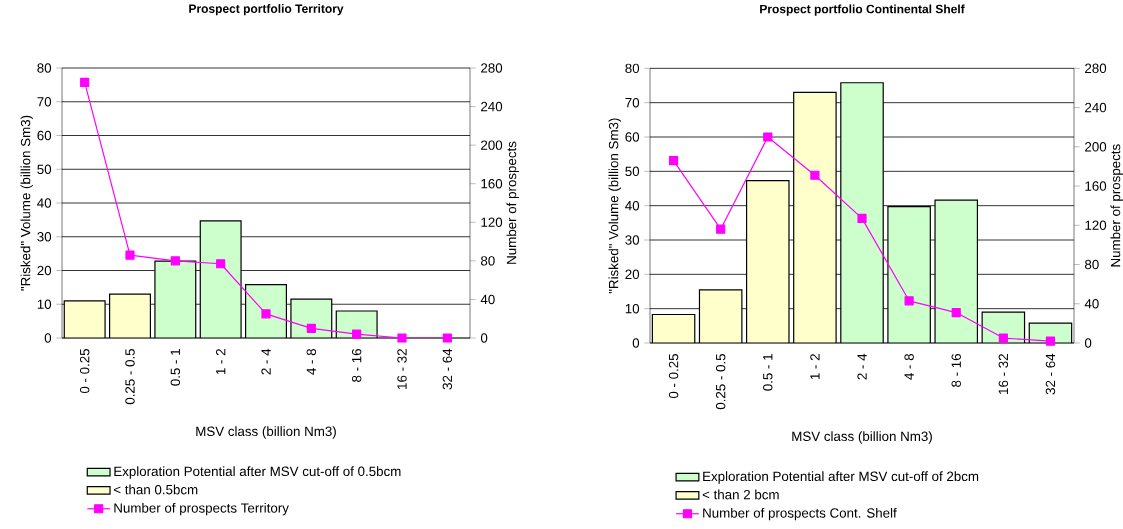 The image size is (1123, 529). What do you see at coordinates (862, 10) in the screenshot?
I see `chart-title: Prospect portfolio Continental Shelf` at bounding box center [862, 10].